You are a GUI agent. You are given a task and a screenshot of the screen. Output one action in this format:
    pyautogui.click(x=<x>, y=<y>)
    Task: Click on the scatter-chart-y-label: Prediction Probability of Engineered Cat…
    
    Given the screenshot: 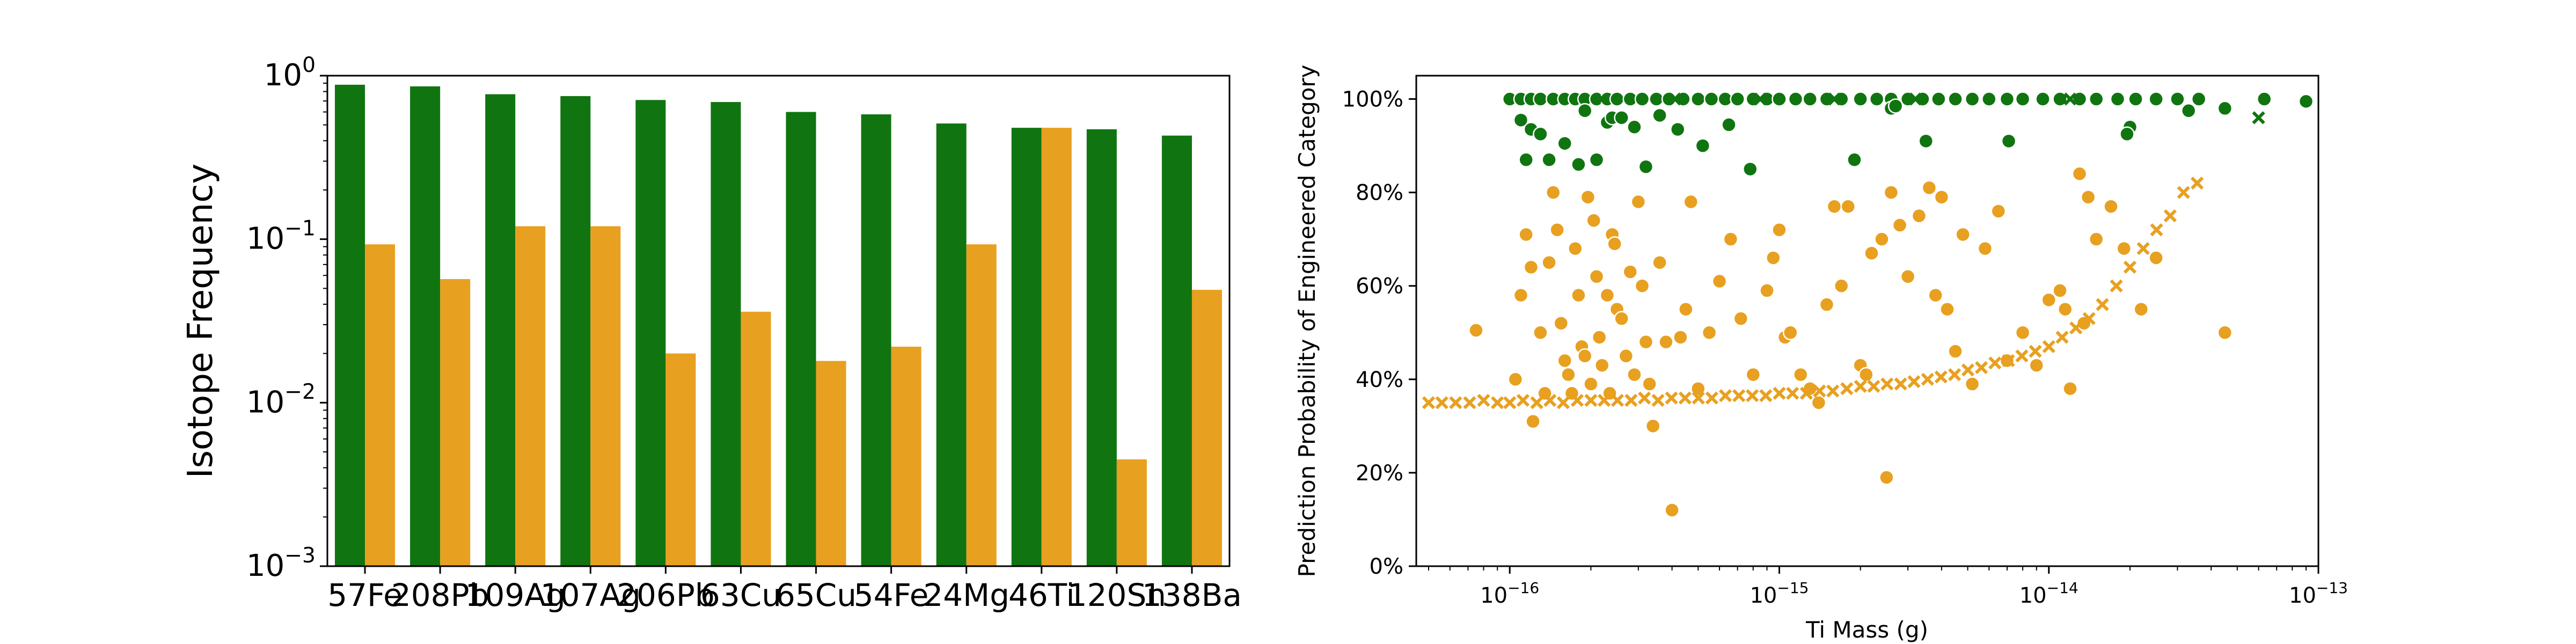 What is the action you would take?
    pyautogui.click(x=1307, y=320)
    